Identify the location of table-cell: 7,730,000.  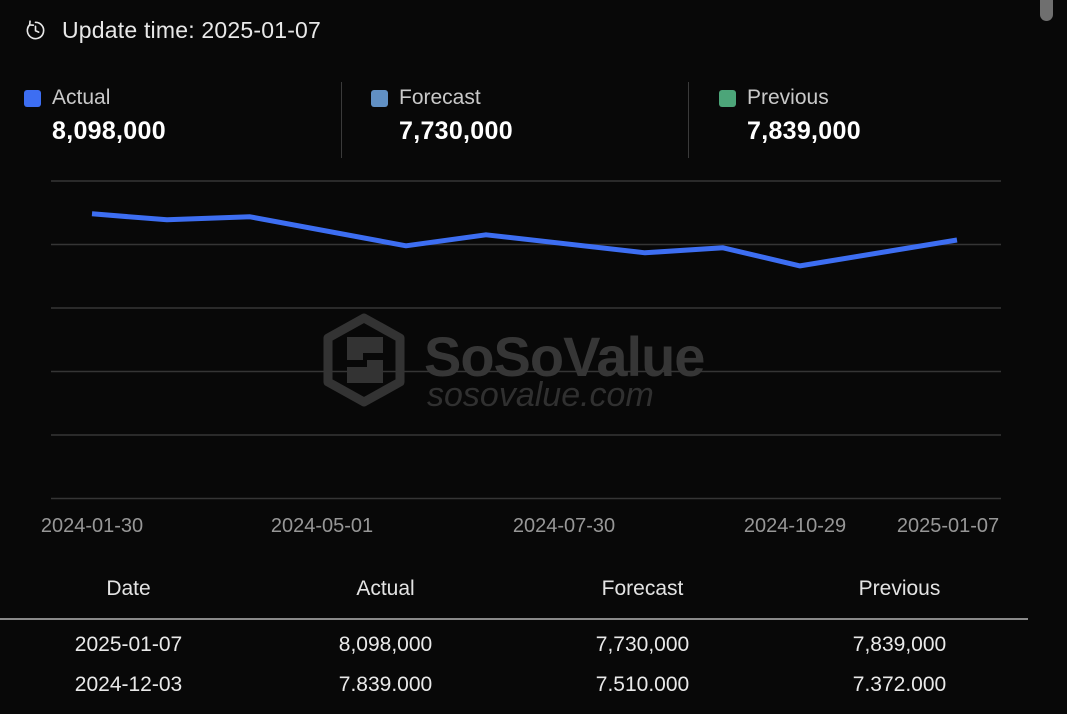
(642, 644).